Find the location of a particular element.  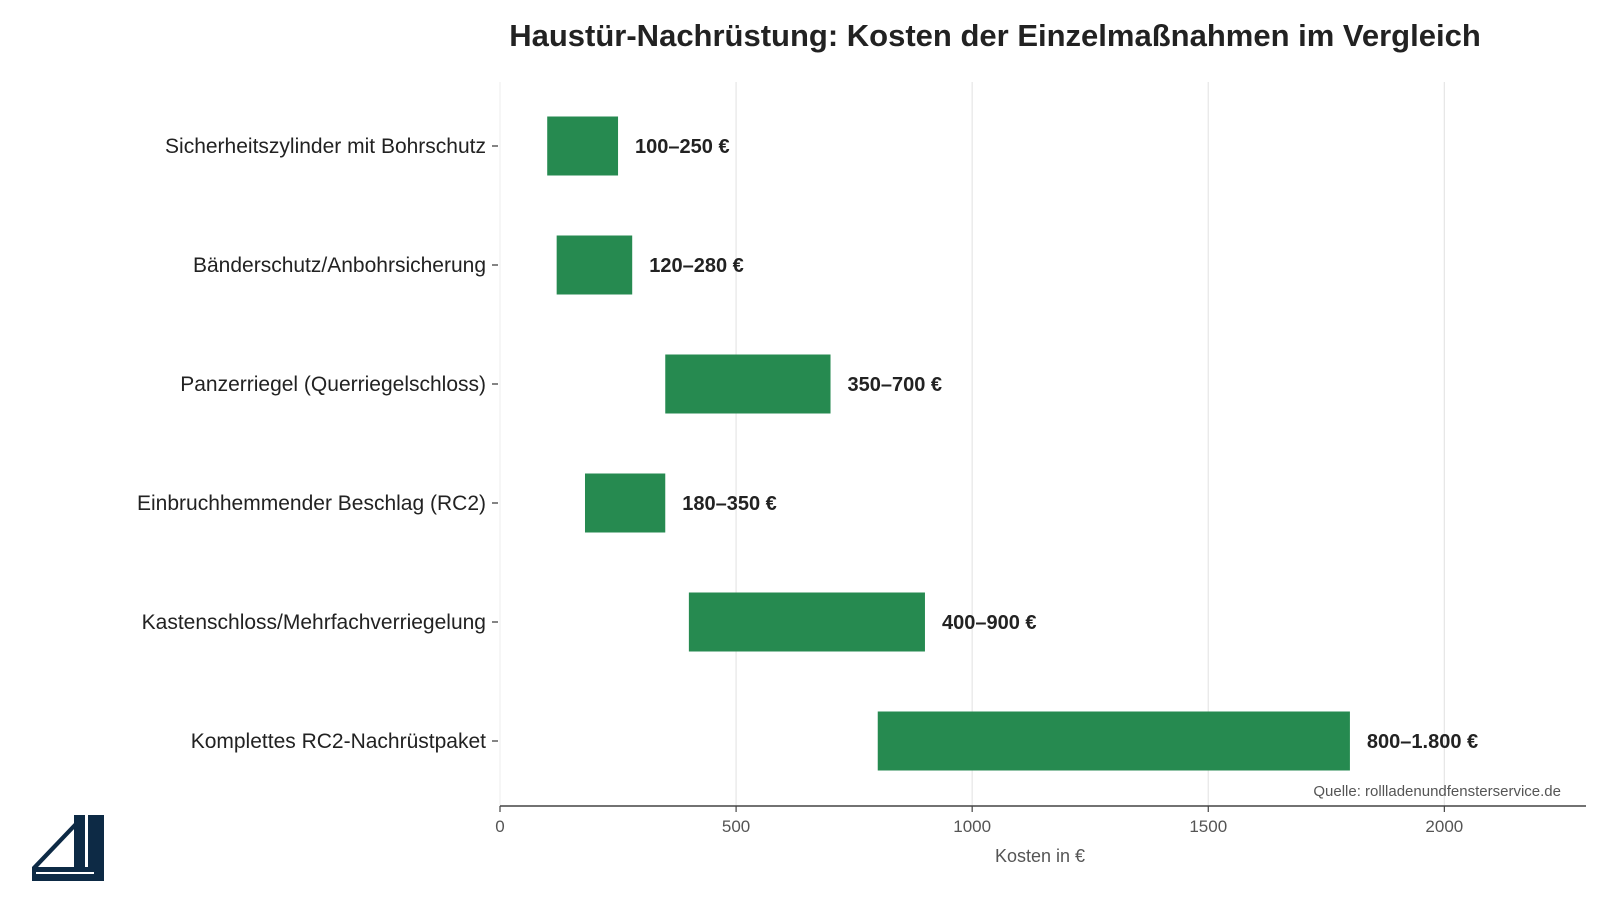

value-label-5: 400–900 € is located at coordinates (989, 623).